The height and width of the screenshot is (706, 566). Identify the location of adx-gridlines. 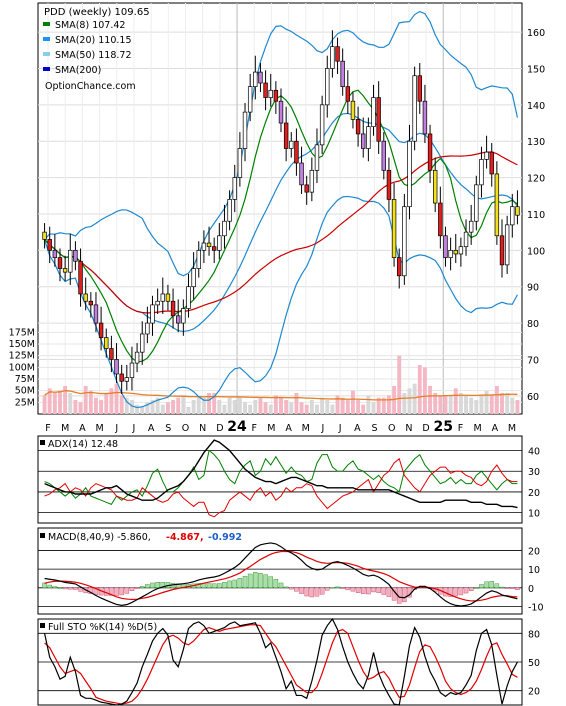
(280, 482).